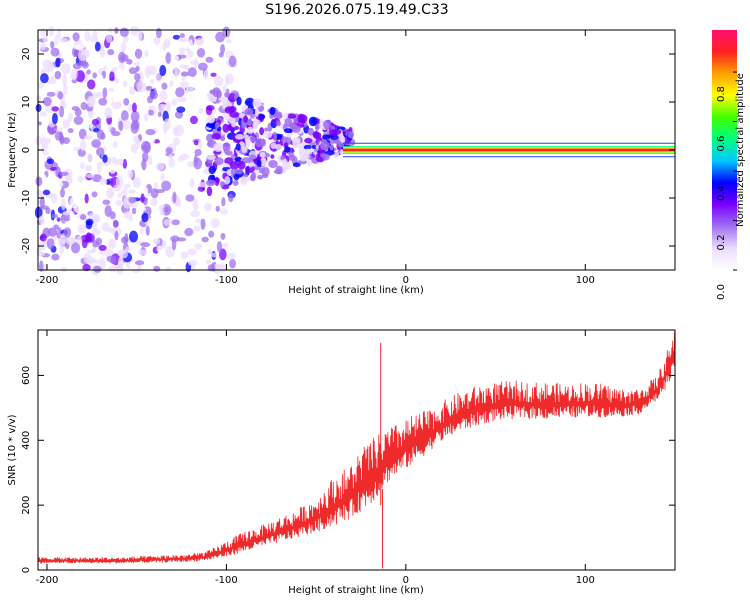 The width and height of the screenshot is (750, 600). What do you see at coordinates (356, 290) in the screenshot?
I see `spectrogram-x-label: Height of straight line (km)` at bounding box center [356, 290].